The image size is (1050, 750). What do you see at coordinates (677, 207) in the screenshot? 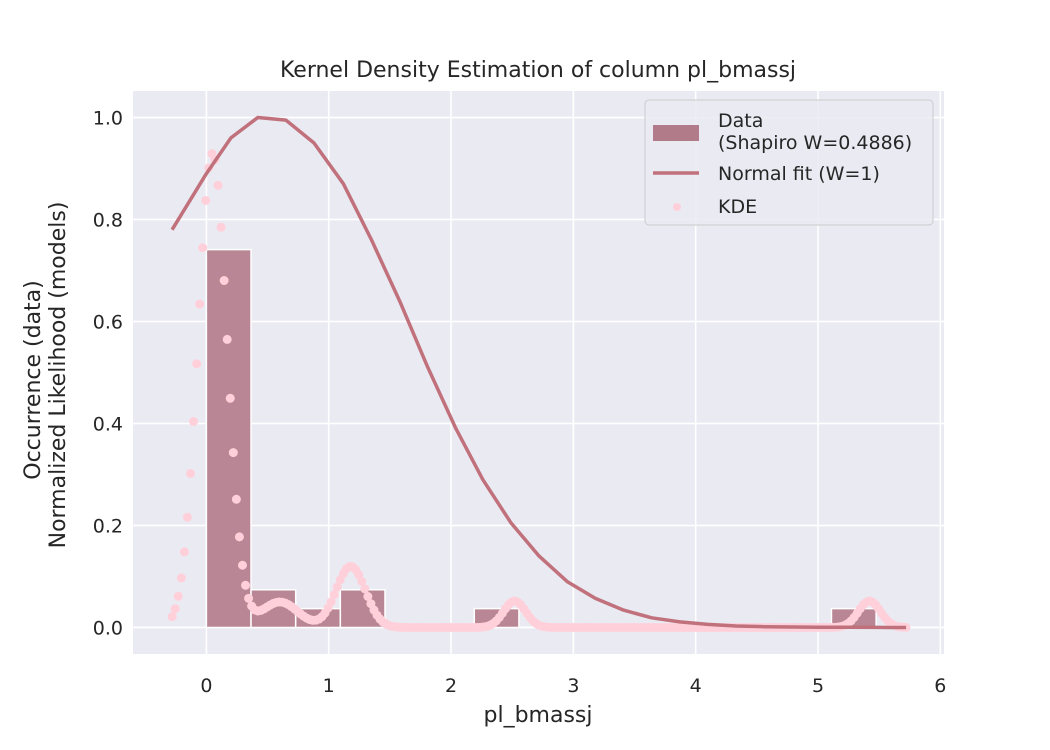
I see `legend-kde-swatch` at bounding box center [677, 207].